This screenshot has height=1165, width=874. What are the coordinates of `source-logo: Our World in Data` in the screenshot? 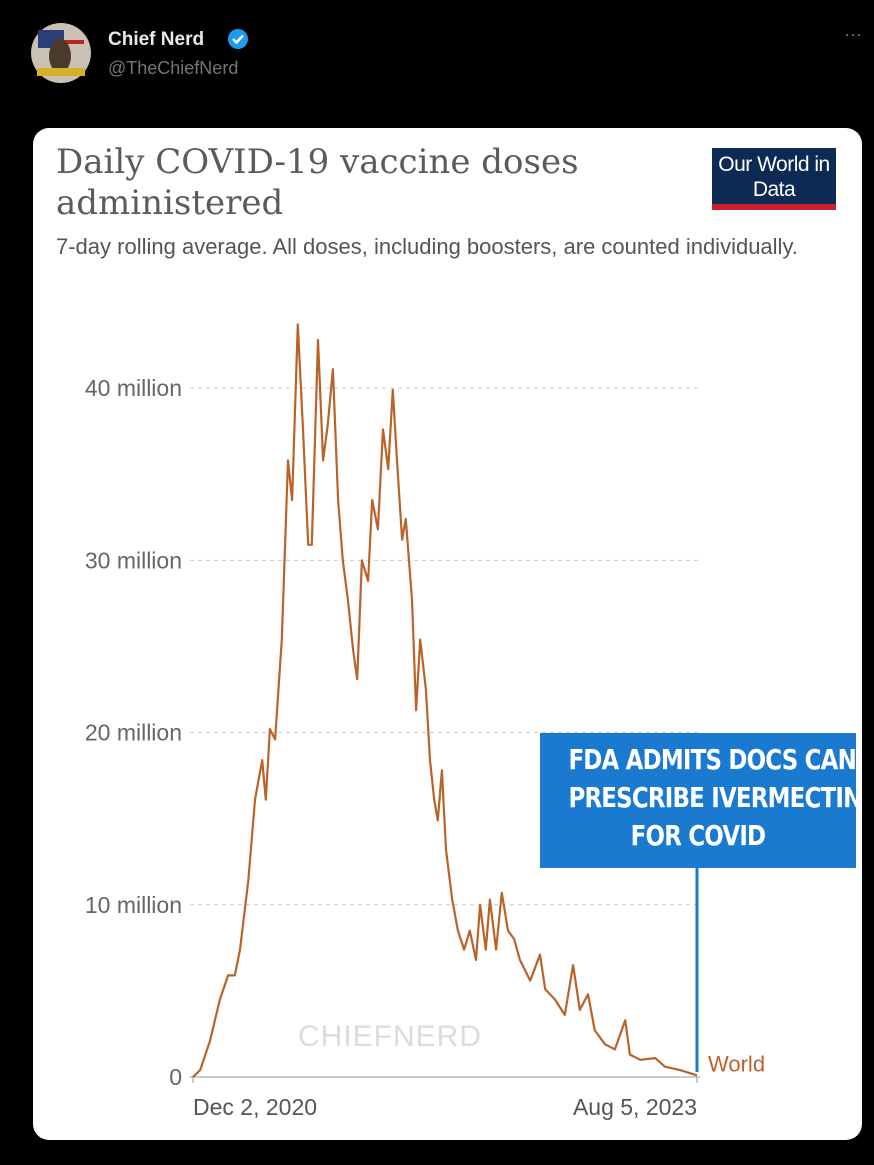 It's located at (774, 179).